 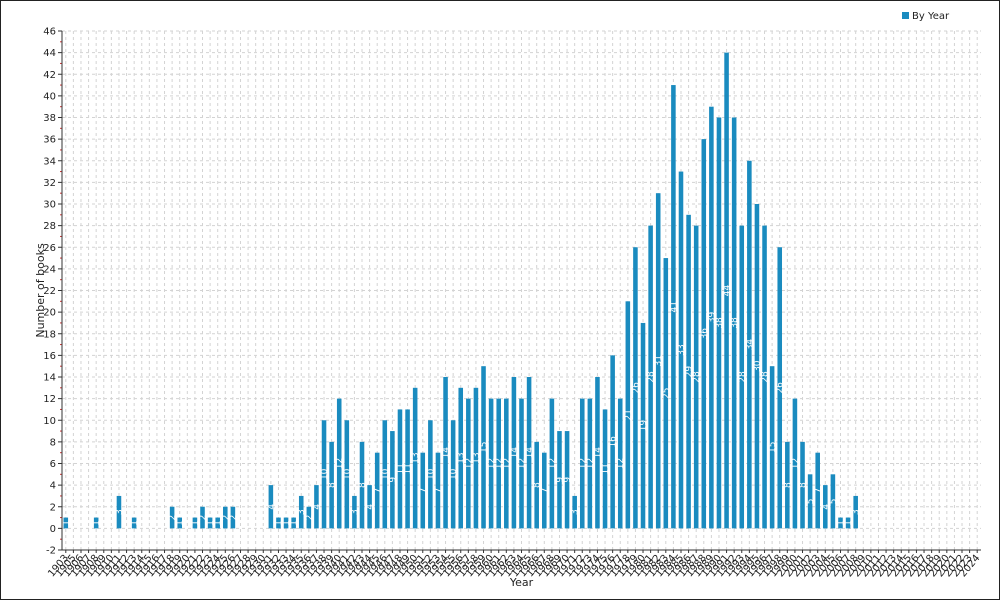 I want to click on y-tick-label: 44, so click(x=49, y=53).